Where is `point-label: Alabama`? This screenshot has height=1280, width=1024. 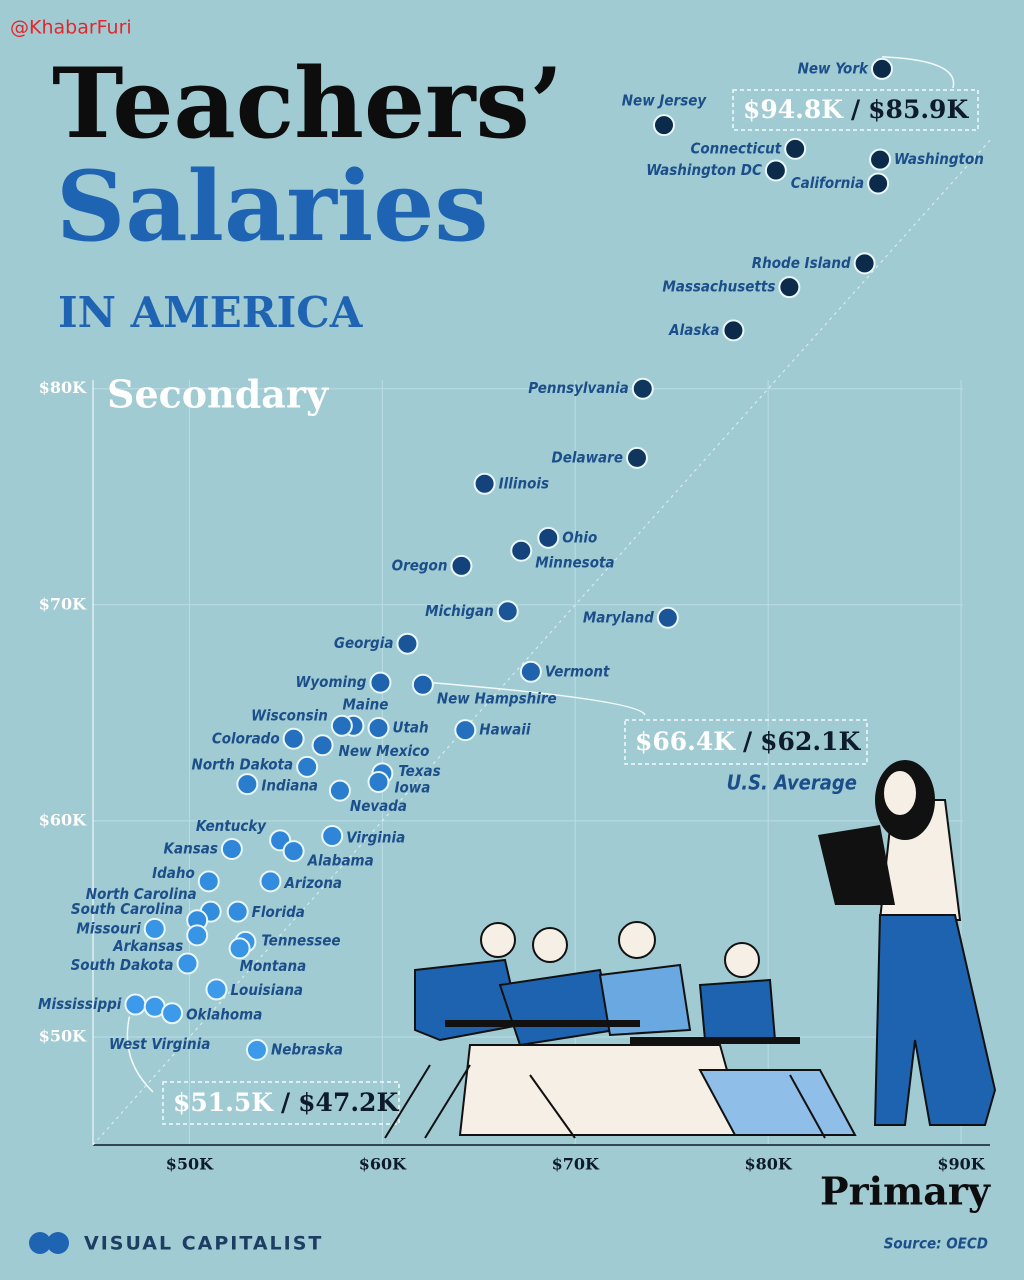 point-label: Alabama is located at coordinates (340, 861).